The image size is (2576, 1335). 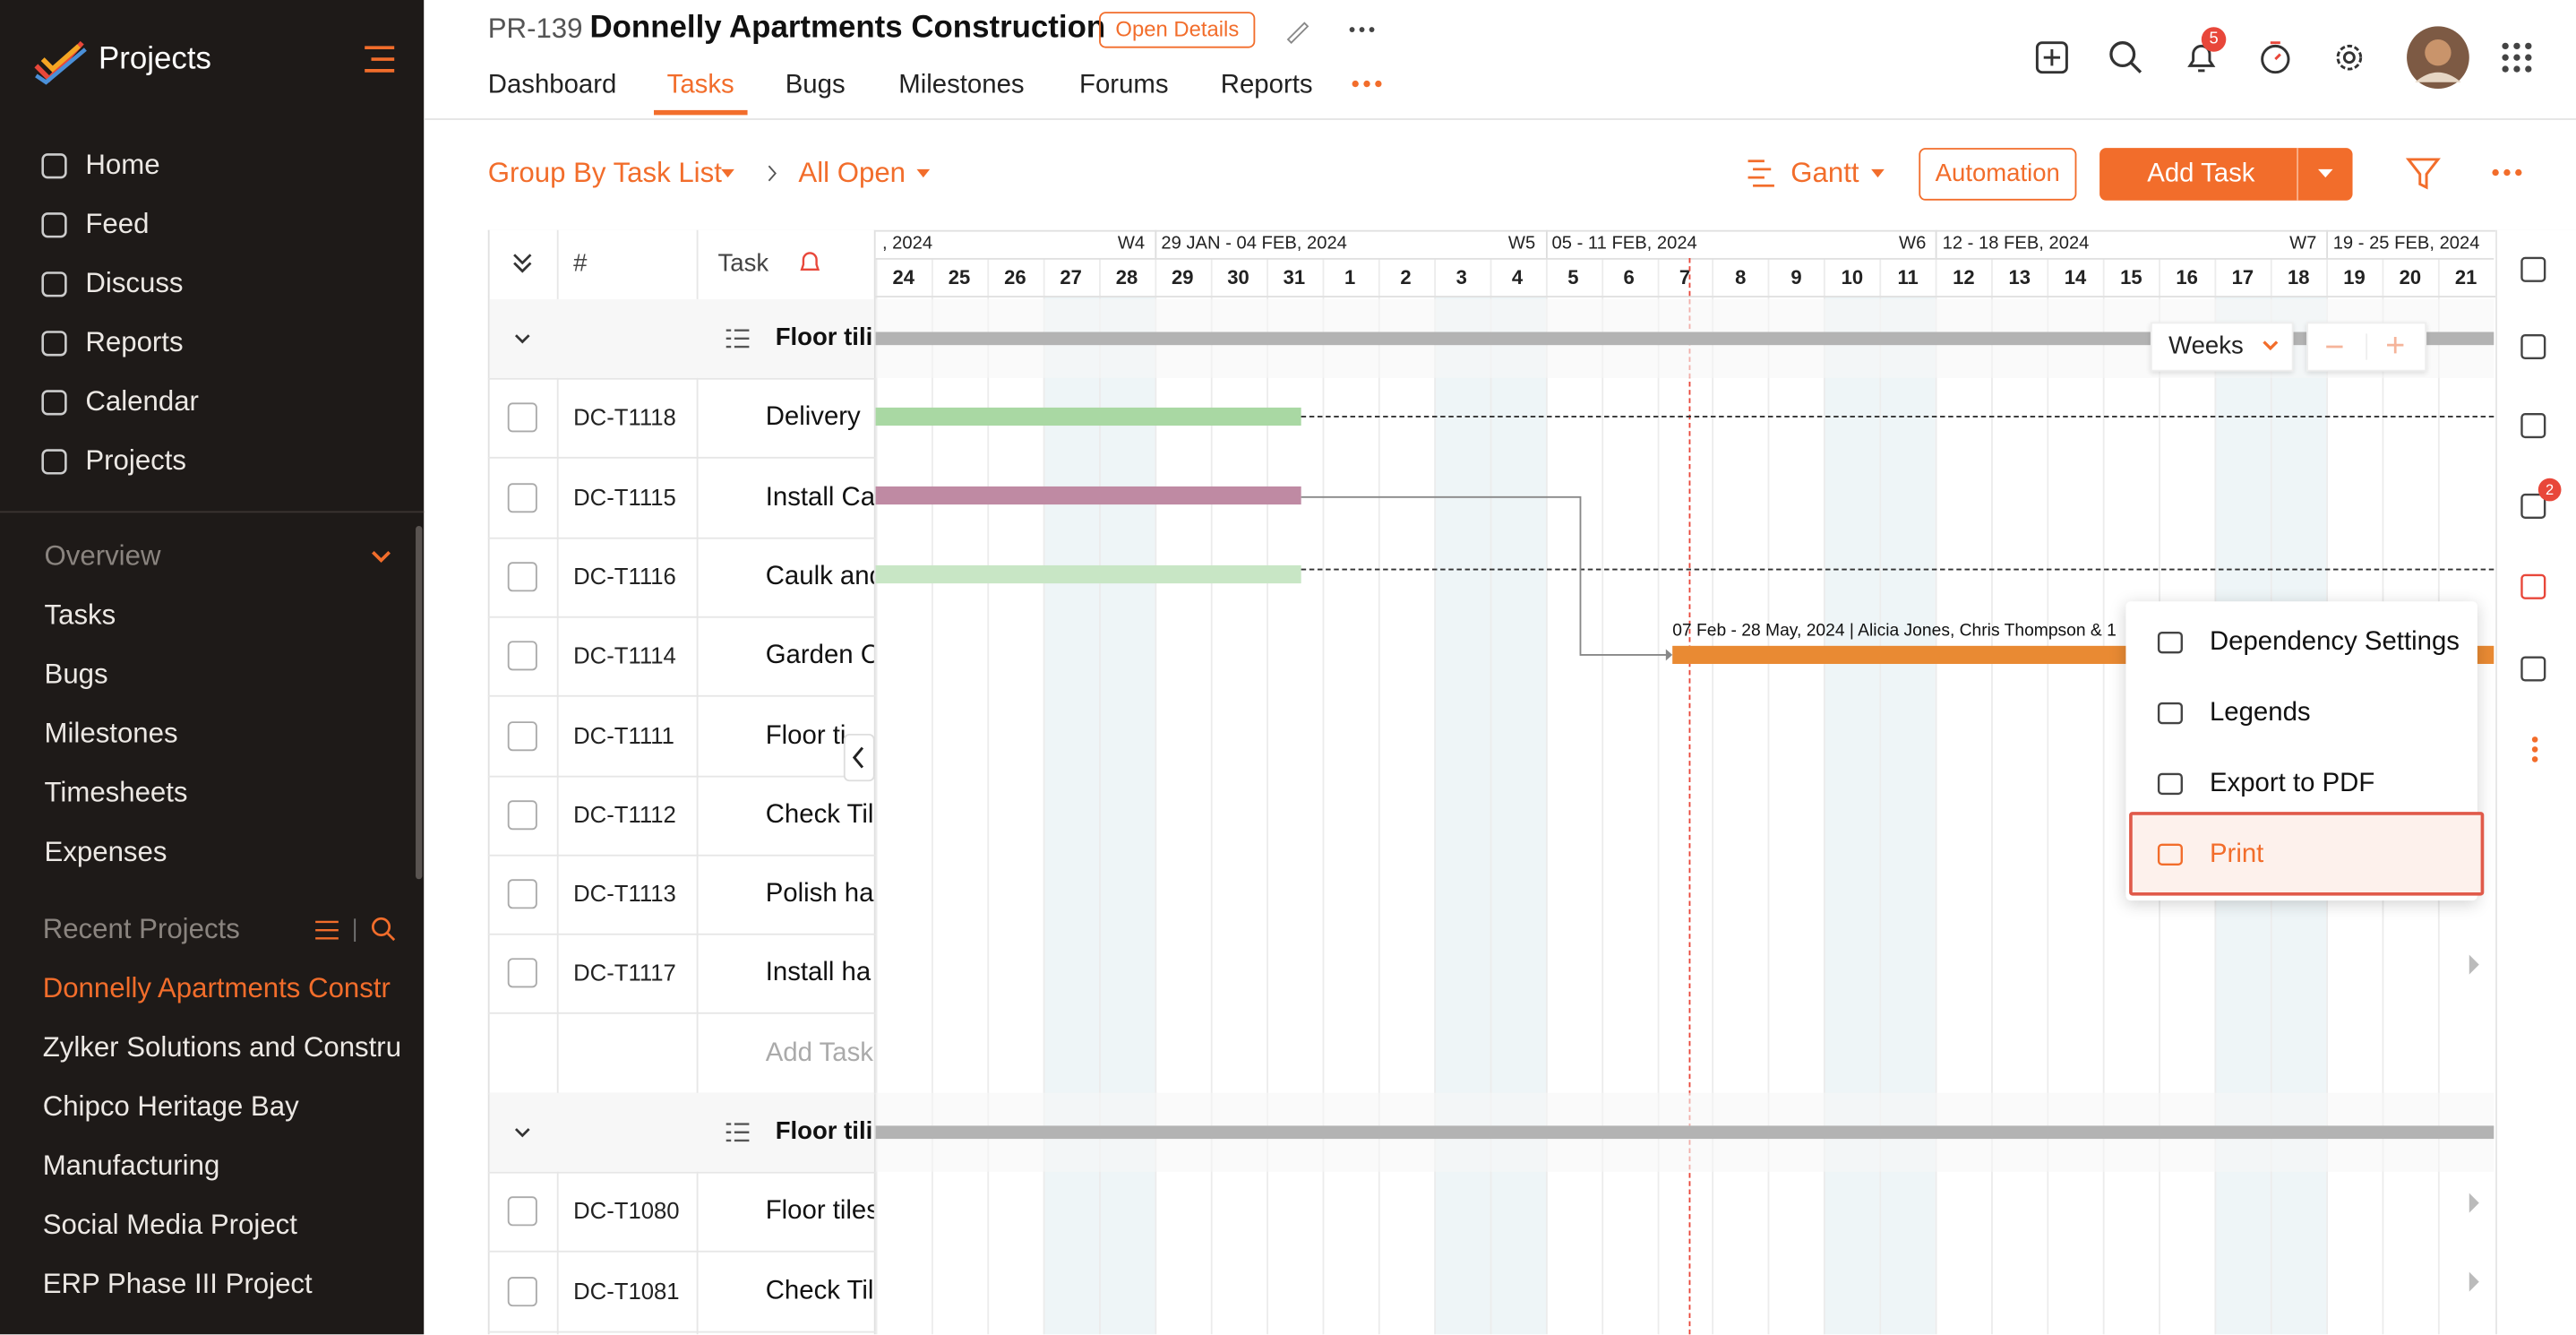 What do you see at coordinates (852, 173) in the screenshot?
I see `filter-dropdown: All Open` at bounding box center [852, 173].